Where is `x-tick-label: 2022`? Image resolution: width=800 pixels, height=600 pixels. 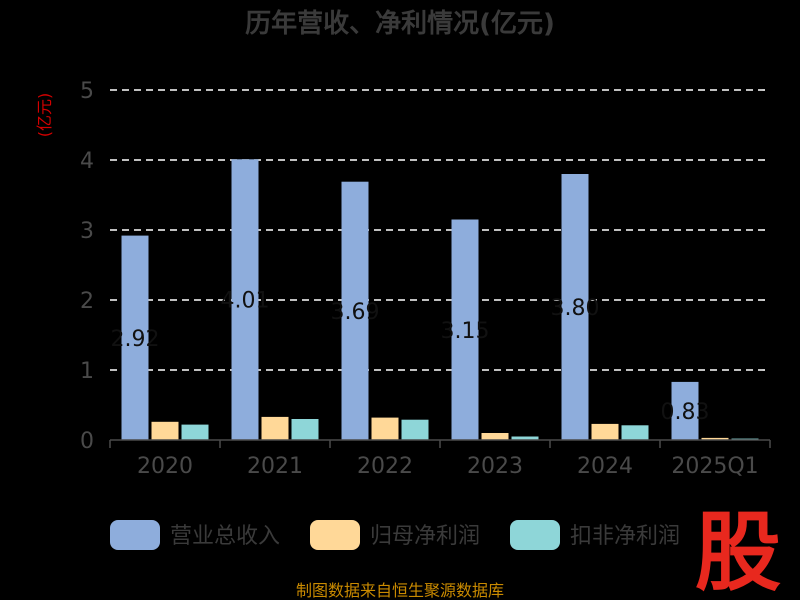 x-tick-label: 2022 is located at coordinates (385, 466).